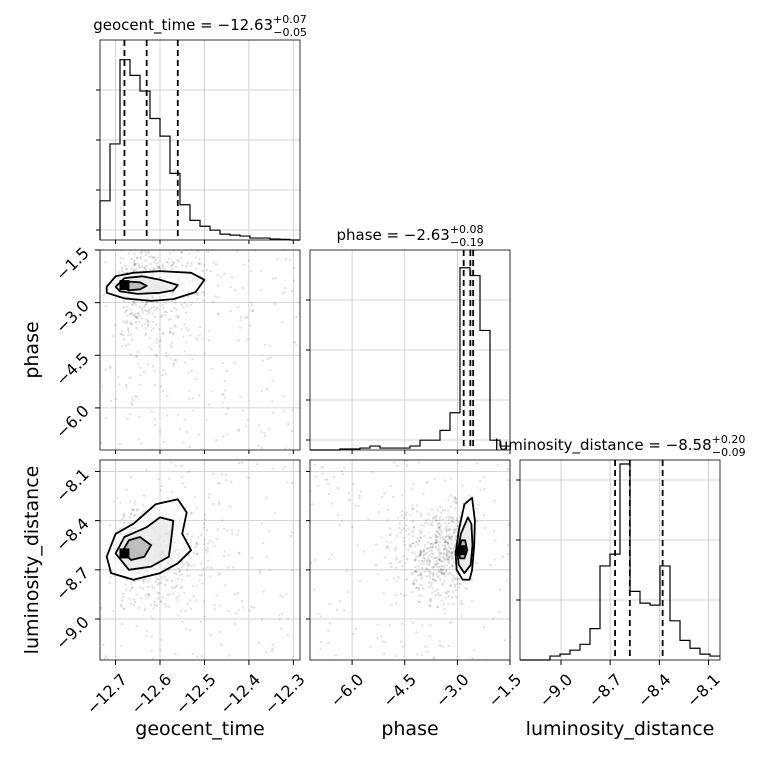 The width and height of the screenshot is (760, 760). Describe the element at coordinates (409, 729) in the screenshot. I see `x-axis-label-phase: phase` at that location.